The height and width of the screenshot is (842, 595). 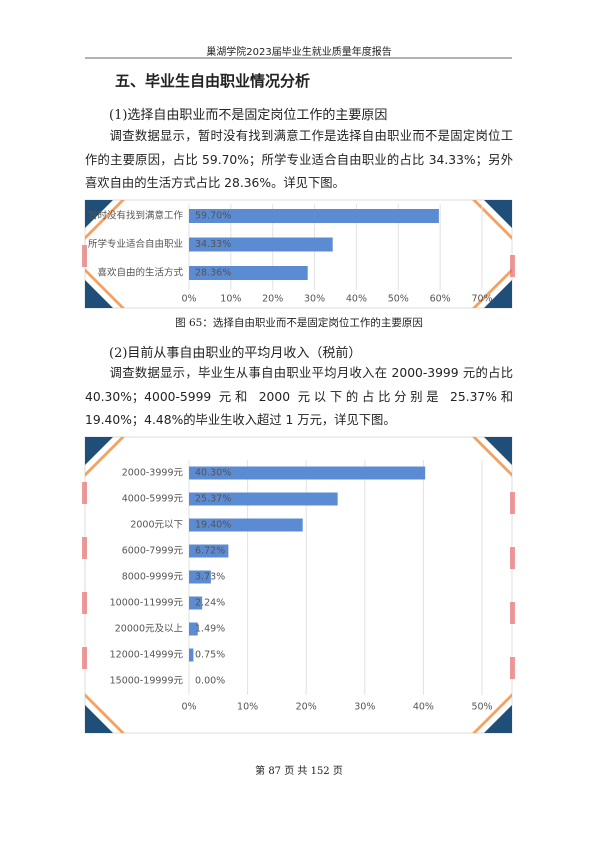 What do you see at coordinates (147, 681) in the screenshot?
I see `y-tick-label: 15000-19999元` at bounding box center [147, 681].